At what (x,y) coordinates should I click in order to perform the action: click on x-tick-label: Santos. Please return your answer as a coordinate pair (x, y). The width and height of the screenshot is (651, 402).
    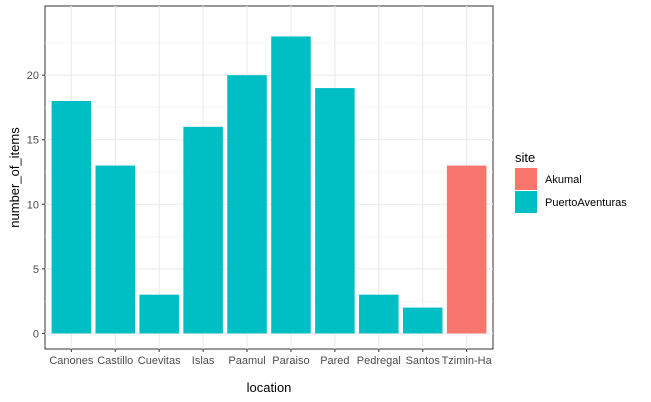
    Looking at the image, I should click on (423, 361).